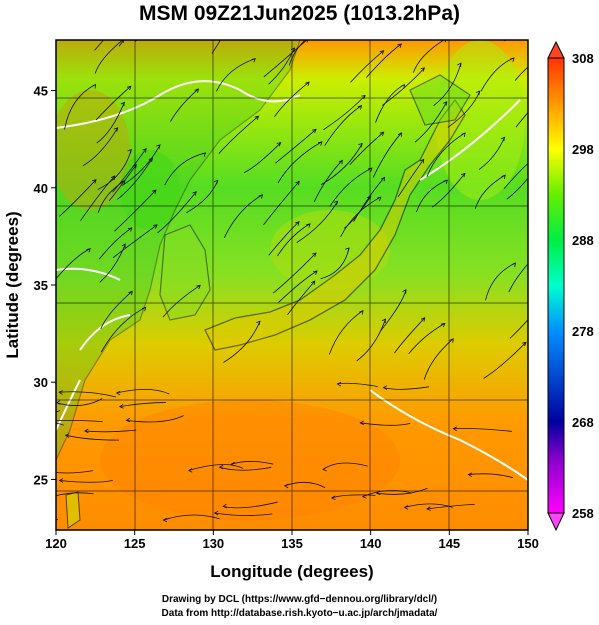  Describe the element at coordinates (299, 13) in the screenshot. I see `chart-title: MSM 09Z21Jun2025 (1013.2hPa)` at that location.